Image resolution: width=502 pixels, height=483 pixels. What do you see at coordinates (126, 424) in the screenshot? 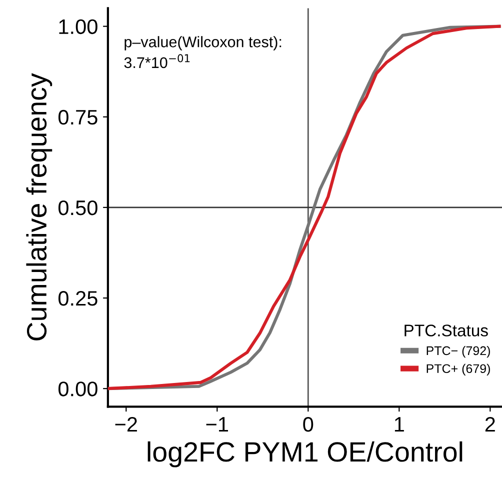
I see `x-tick-label: −2` at bounding box center [126, 424].